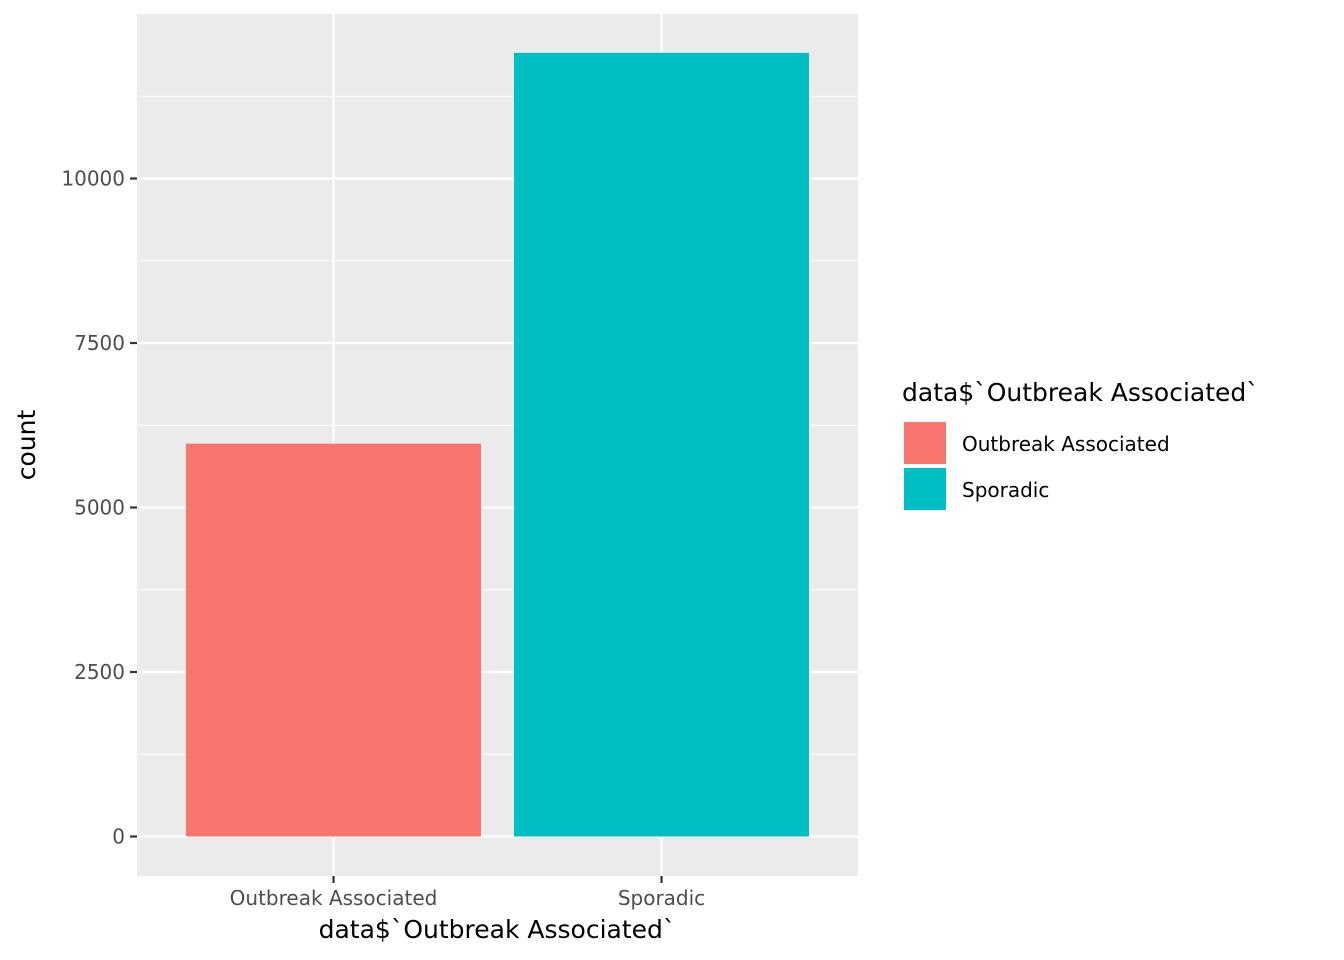  I want to click on x-axis: Outbreak Associated Sporadic, so click(467, 893).